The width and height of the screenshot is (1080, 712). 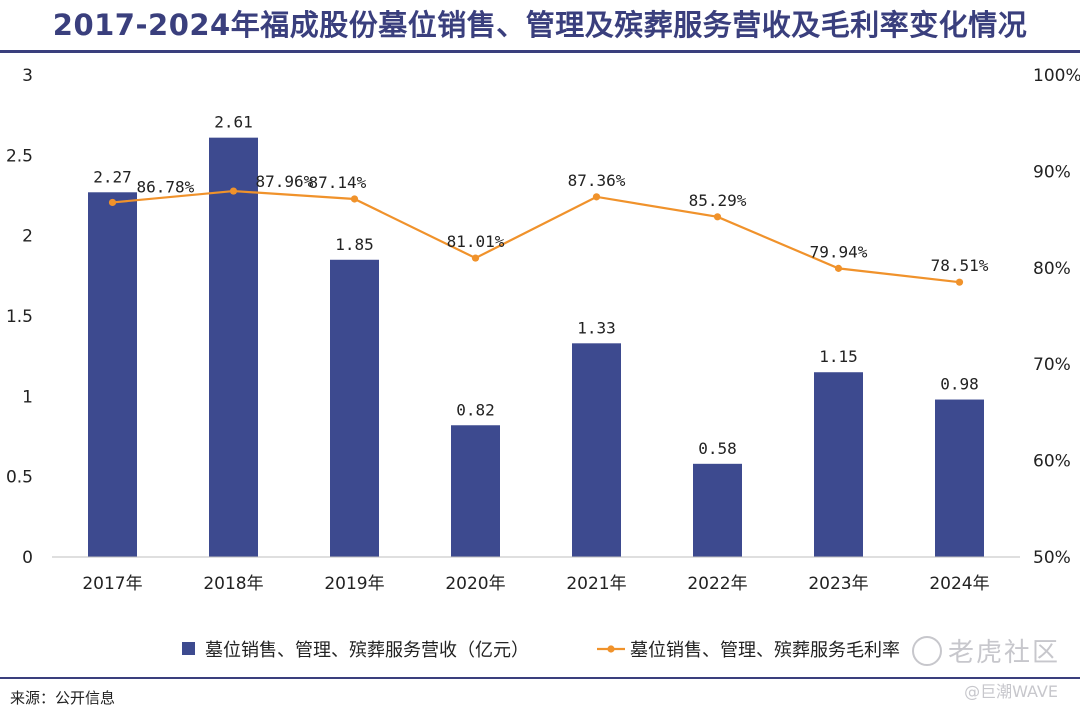 What do you see at coordinates (718, 200) in the screenshot?
I see `line-data-label: 85.29%` at bounding box center [718, 200].